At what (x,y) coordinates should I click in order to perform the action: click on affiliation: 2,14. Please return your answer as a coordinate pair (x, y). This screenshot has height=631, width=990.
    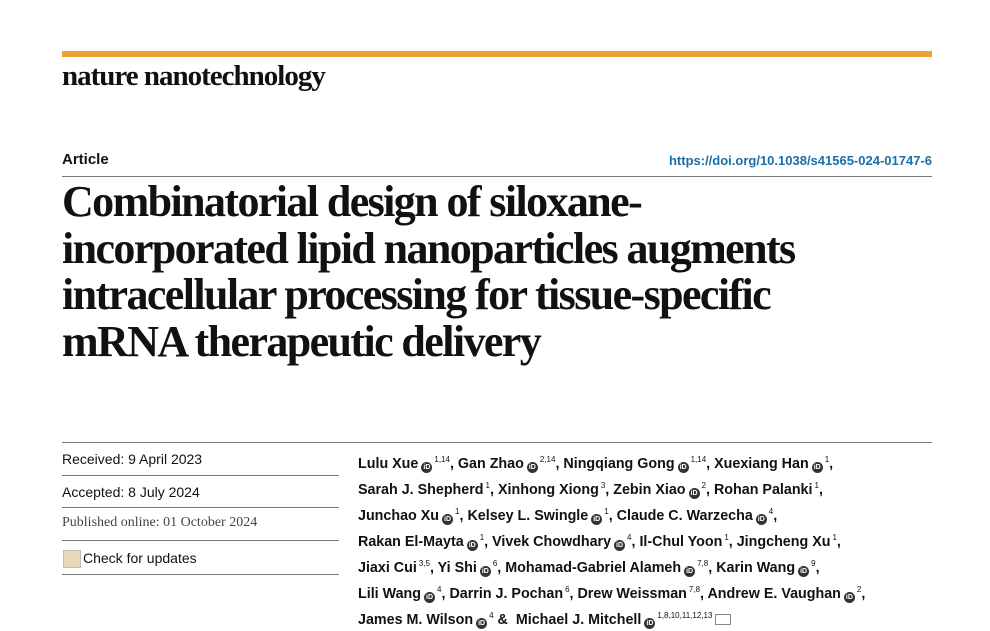
    Looking at the image, I should click on (547, 459).